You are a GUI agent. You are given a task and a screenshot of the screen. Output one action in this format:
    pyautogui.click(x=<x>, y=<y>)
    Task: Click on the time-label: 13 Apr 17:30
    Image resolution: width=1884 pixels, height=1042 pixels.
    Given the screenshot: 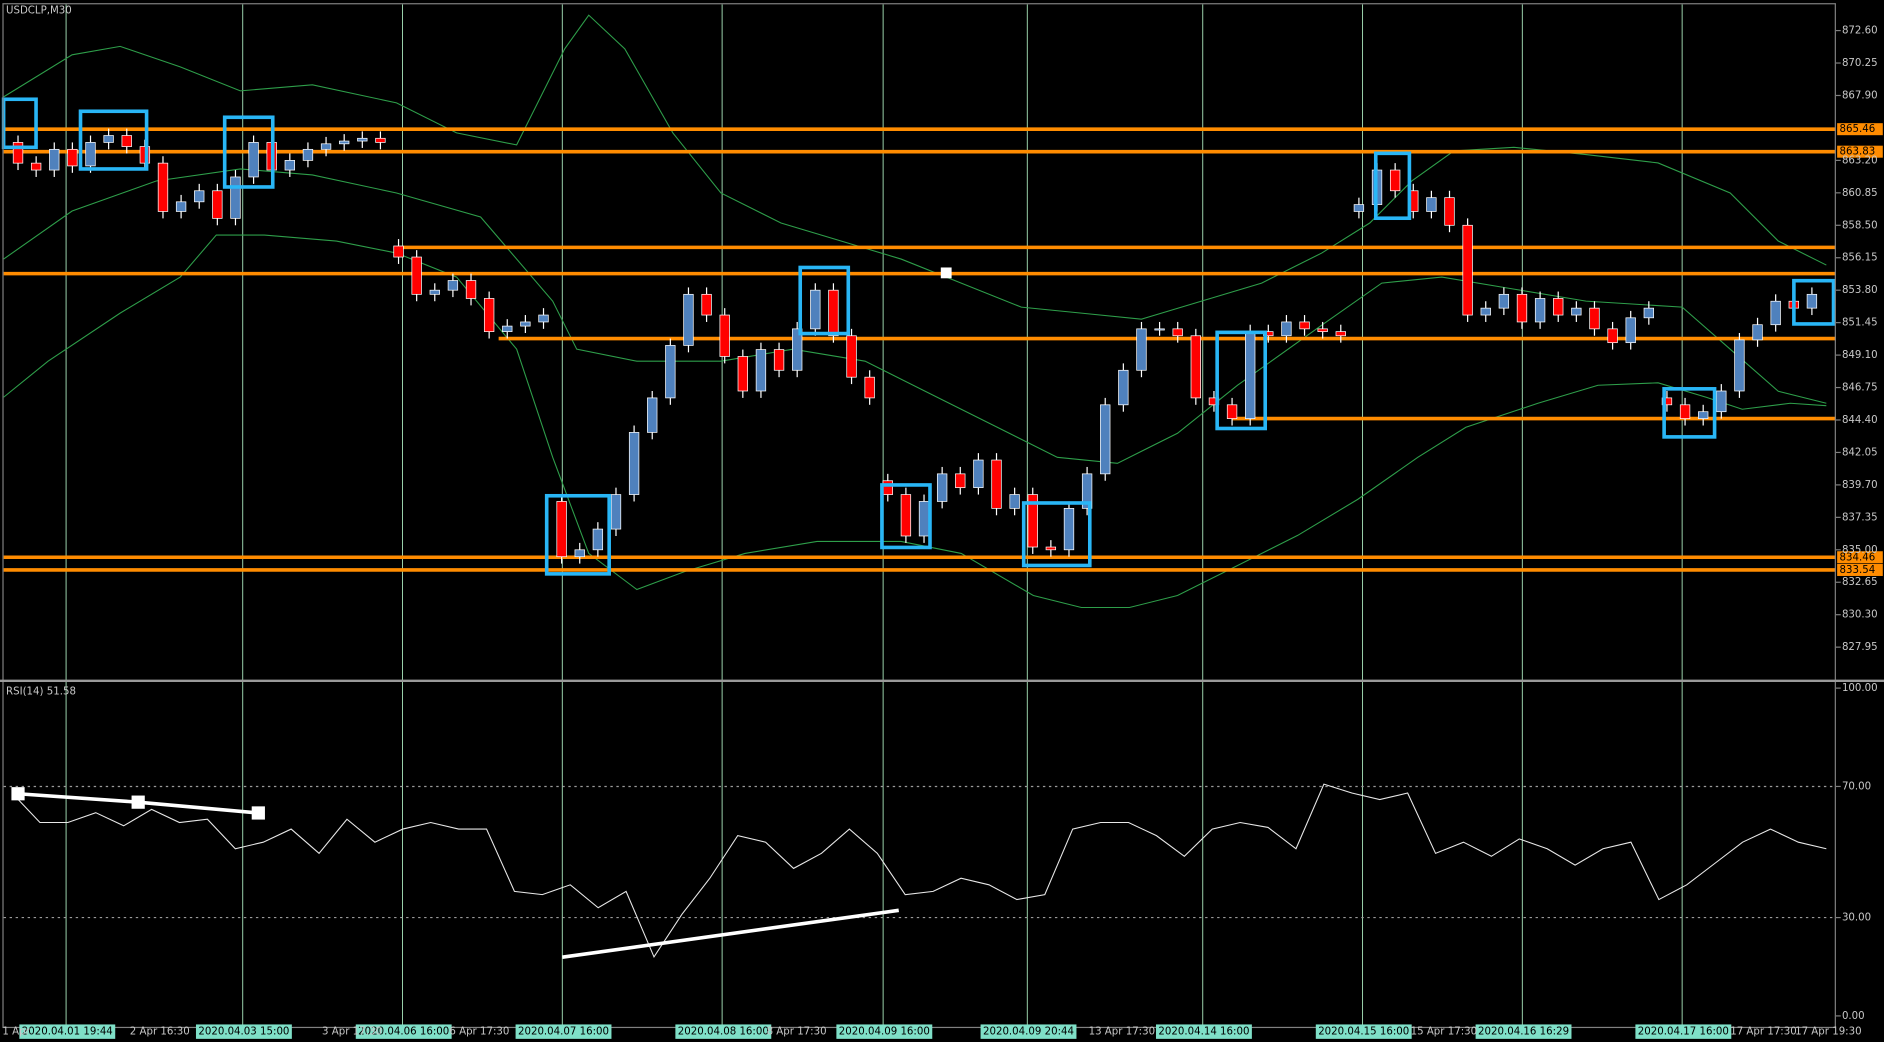 What is the action you would take?
    pyautogui.click(x=1122, y=1032)
    